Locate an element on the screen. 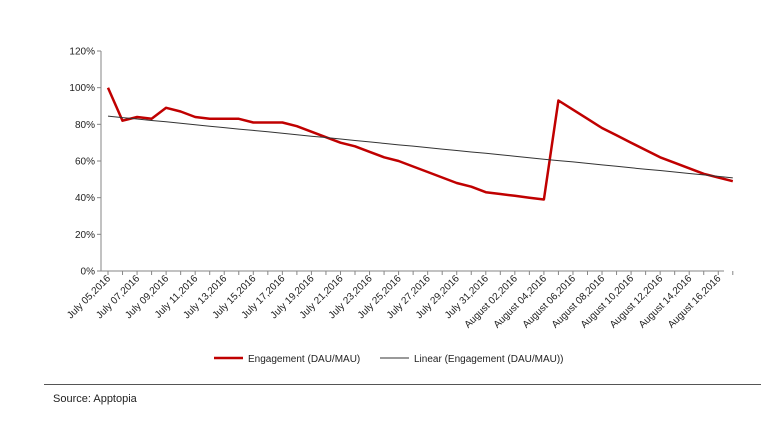 This screenshot has height=446, width=782. legend-label-engagement: Engagement (DAU/MAU) is located at coordinates (304, 359).